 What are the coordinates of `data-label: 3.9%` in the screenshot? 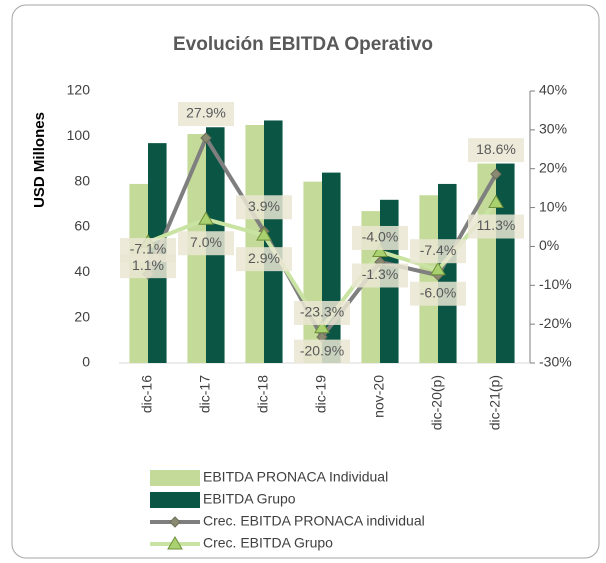 It's located at (264, 206).